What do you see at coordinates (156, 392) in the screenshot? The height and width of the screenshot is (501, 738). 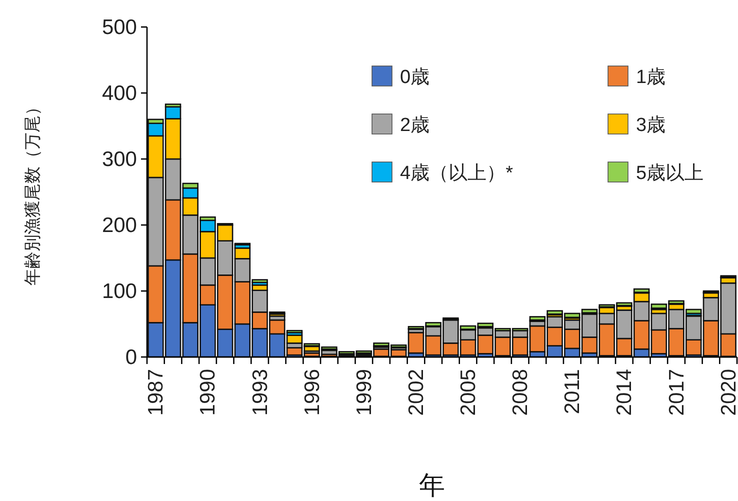 I see `x-tick-label: 1987` at bounding box center [156, 392].